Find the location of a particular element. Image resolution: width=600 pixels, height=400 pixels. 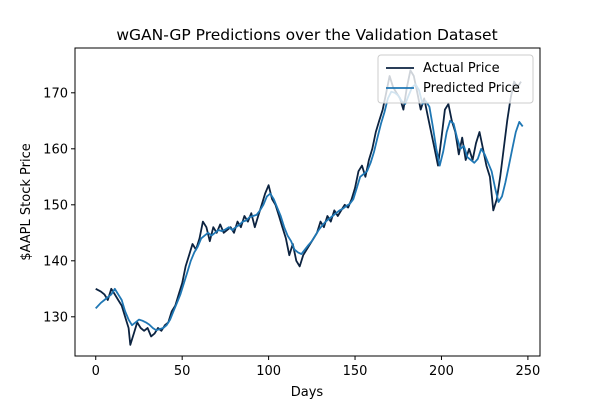

y-tick-label: 160 is located at coordinates (55, 149).